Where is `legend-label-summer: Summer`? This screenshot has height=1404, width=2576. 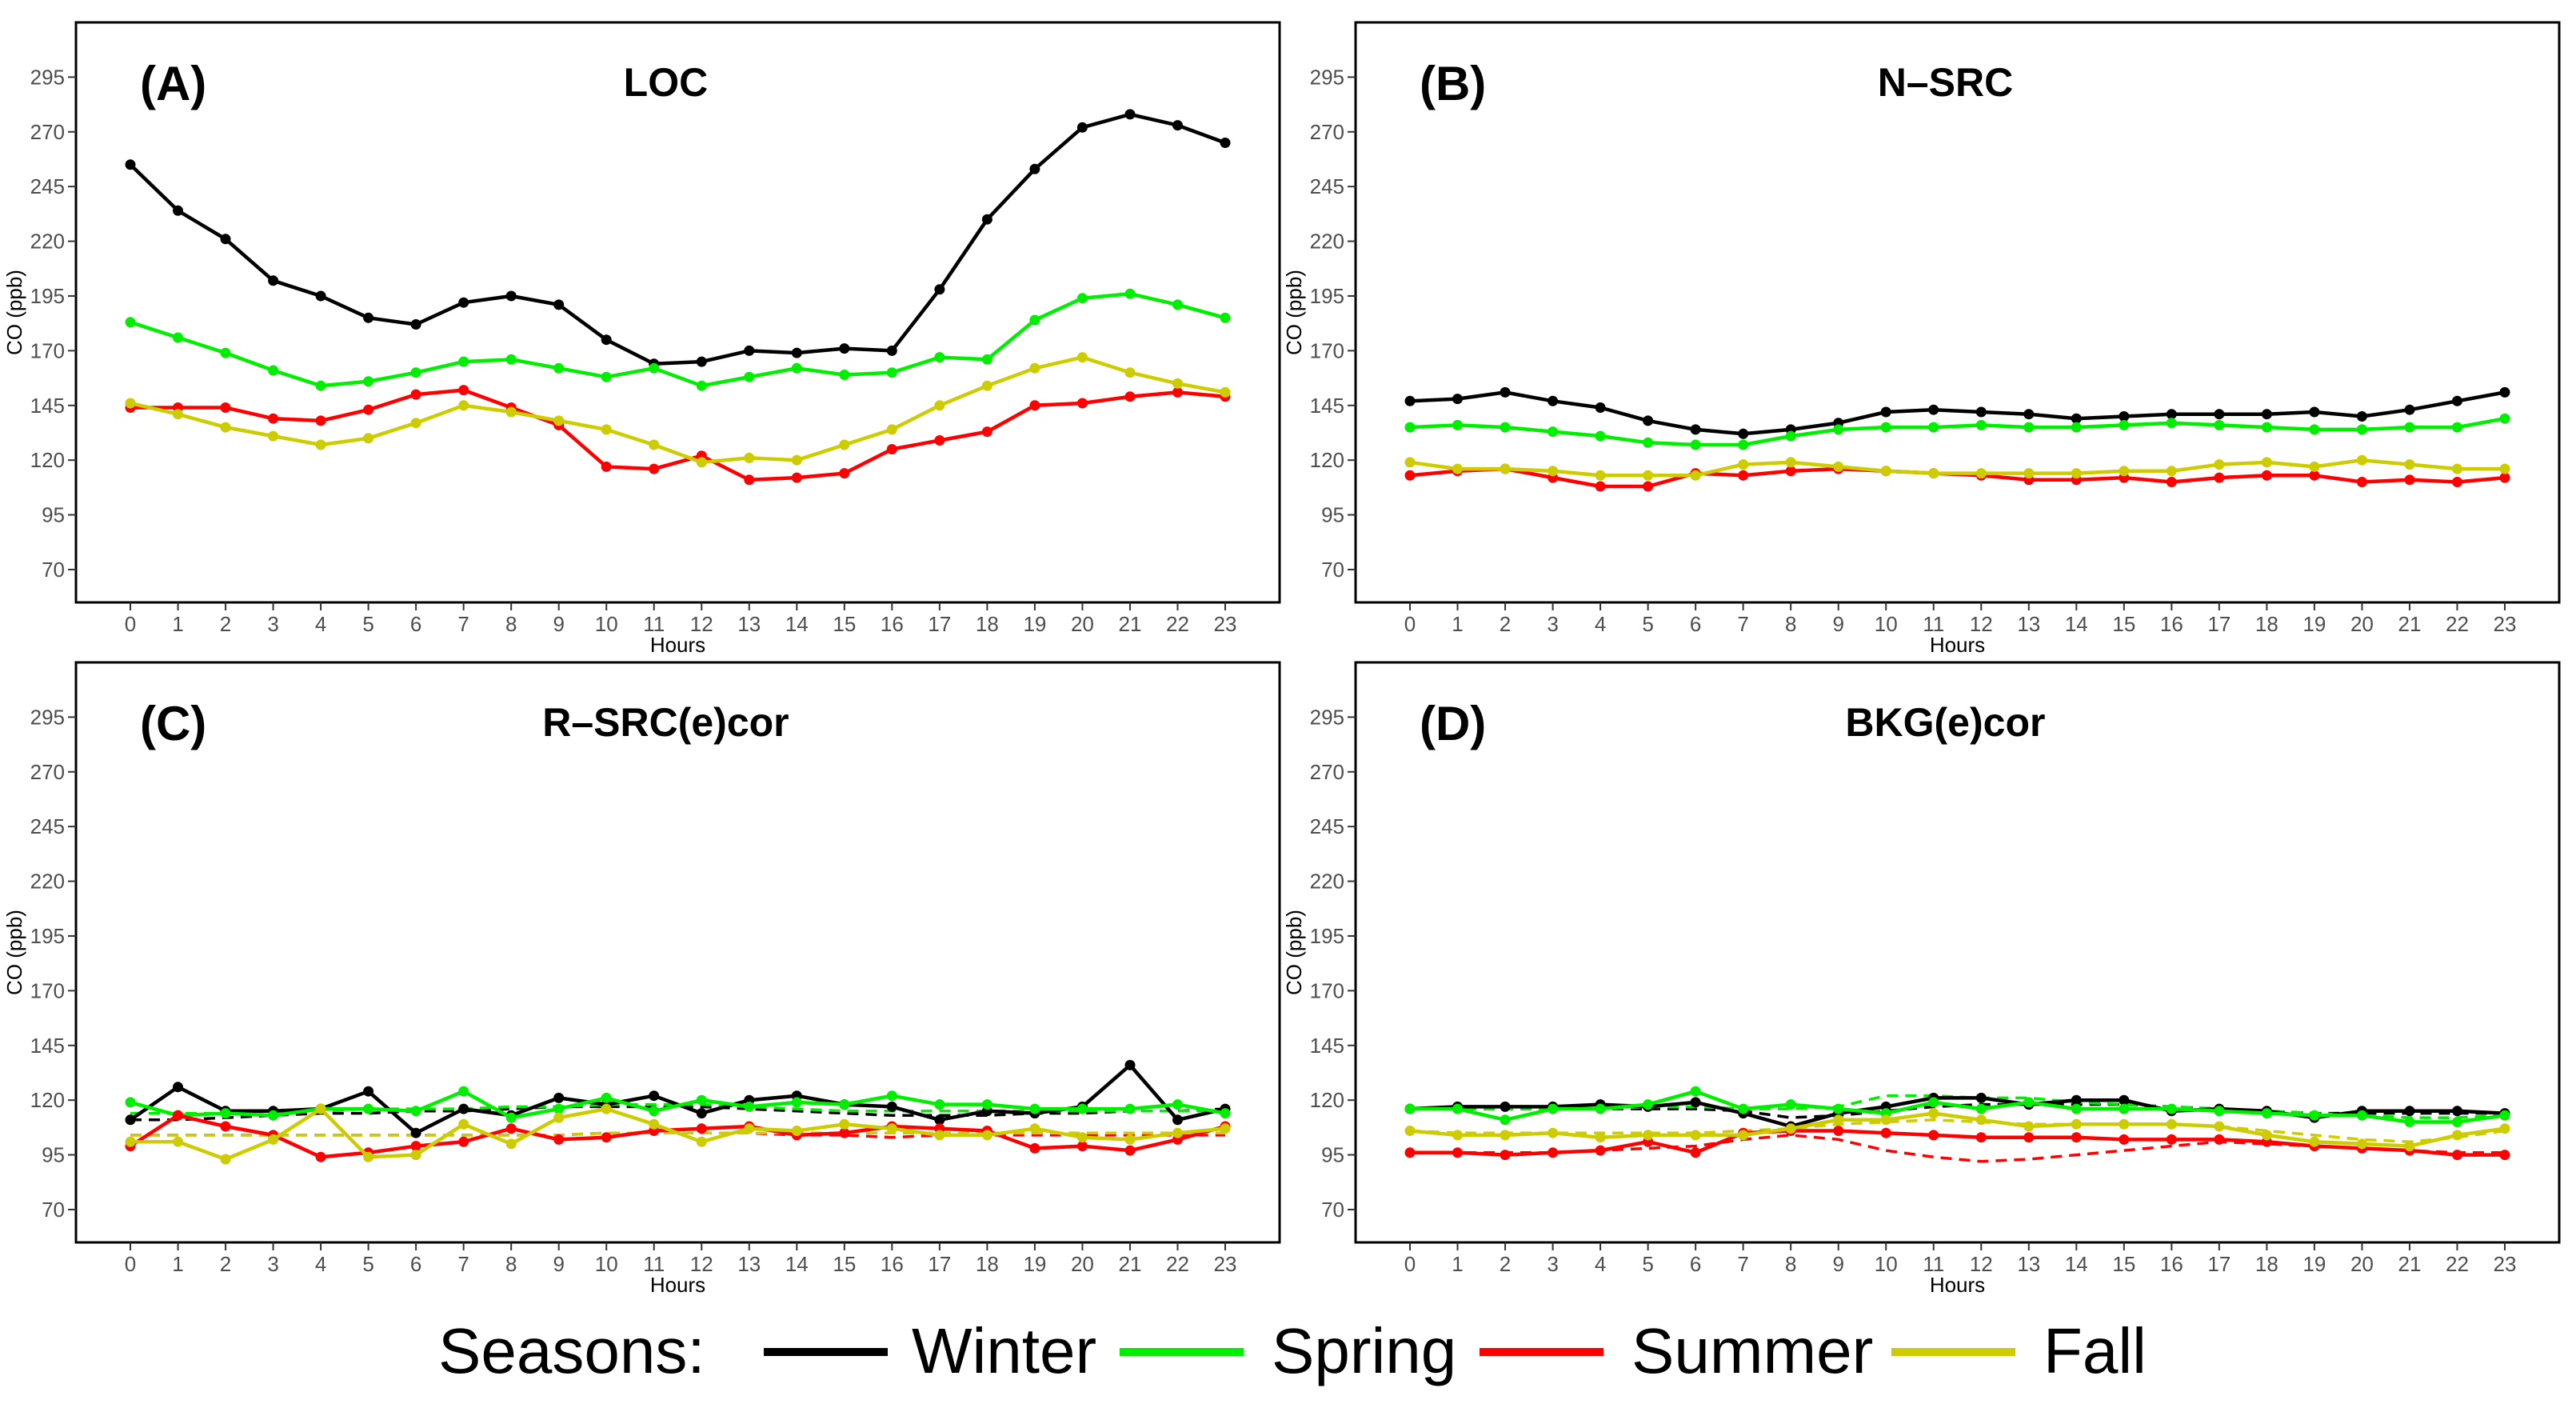
legend-label-summer: Summer is located at coordinates (1752, 1350).